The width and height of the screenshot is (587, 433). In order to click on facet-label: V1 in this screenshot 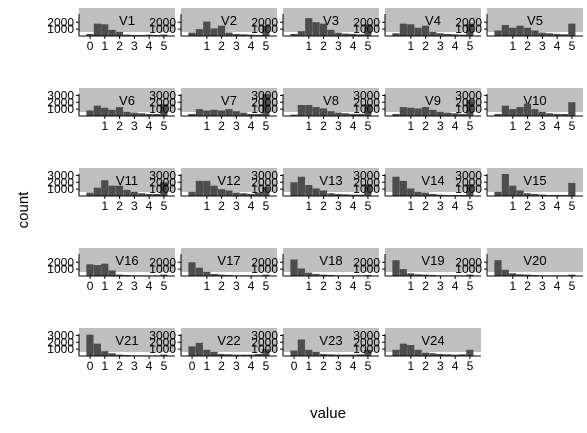, I will do `click(127, 20)`.